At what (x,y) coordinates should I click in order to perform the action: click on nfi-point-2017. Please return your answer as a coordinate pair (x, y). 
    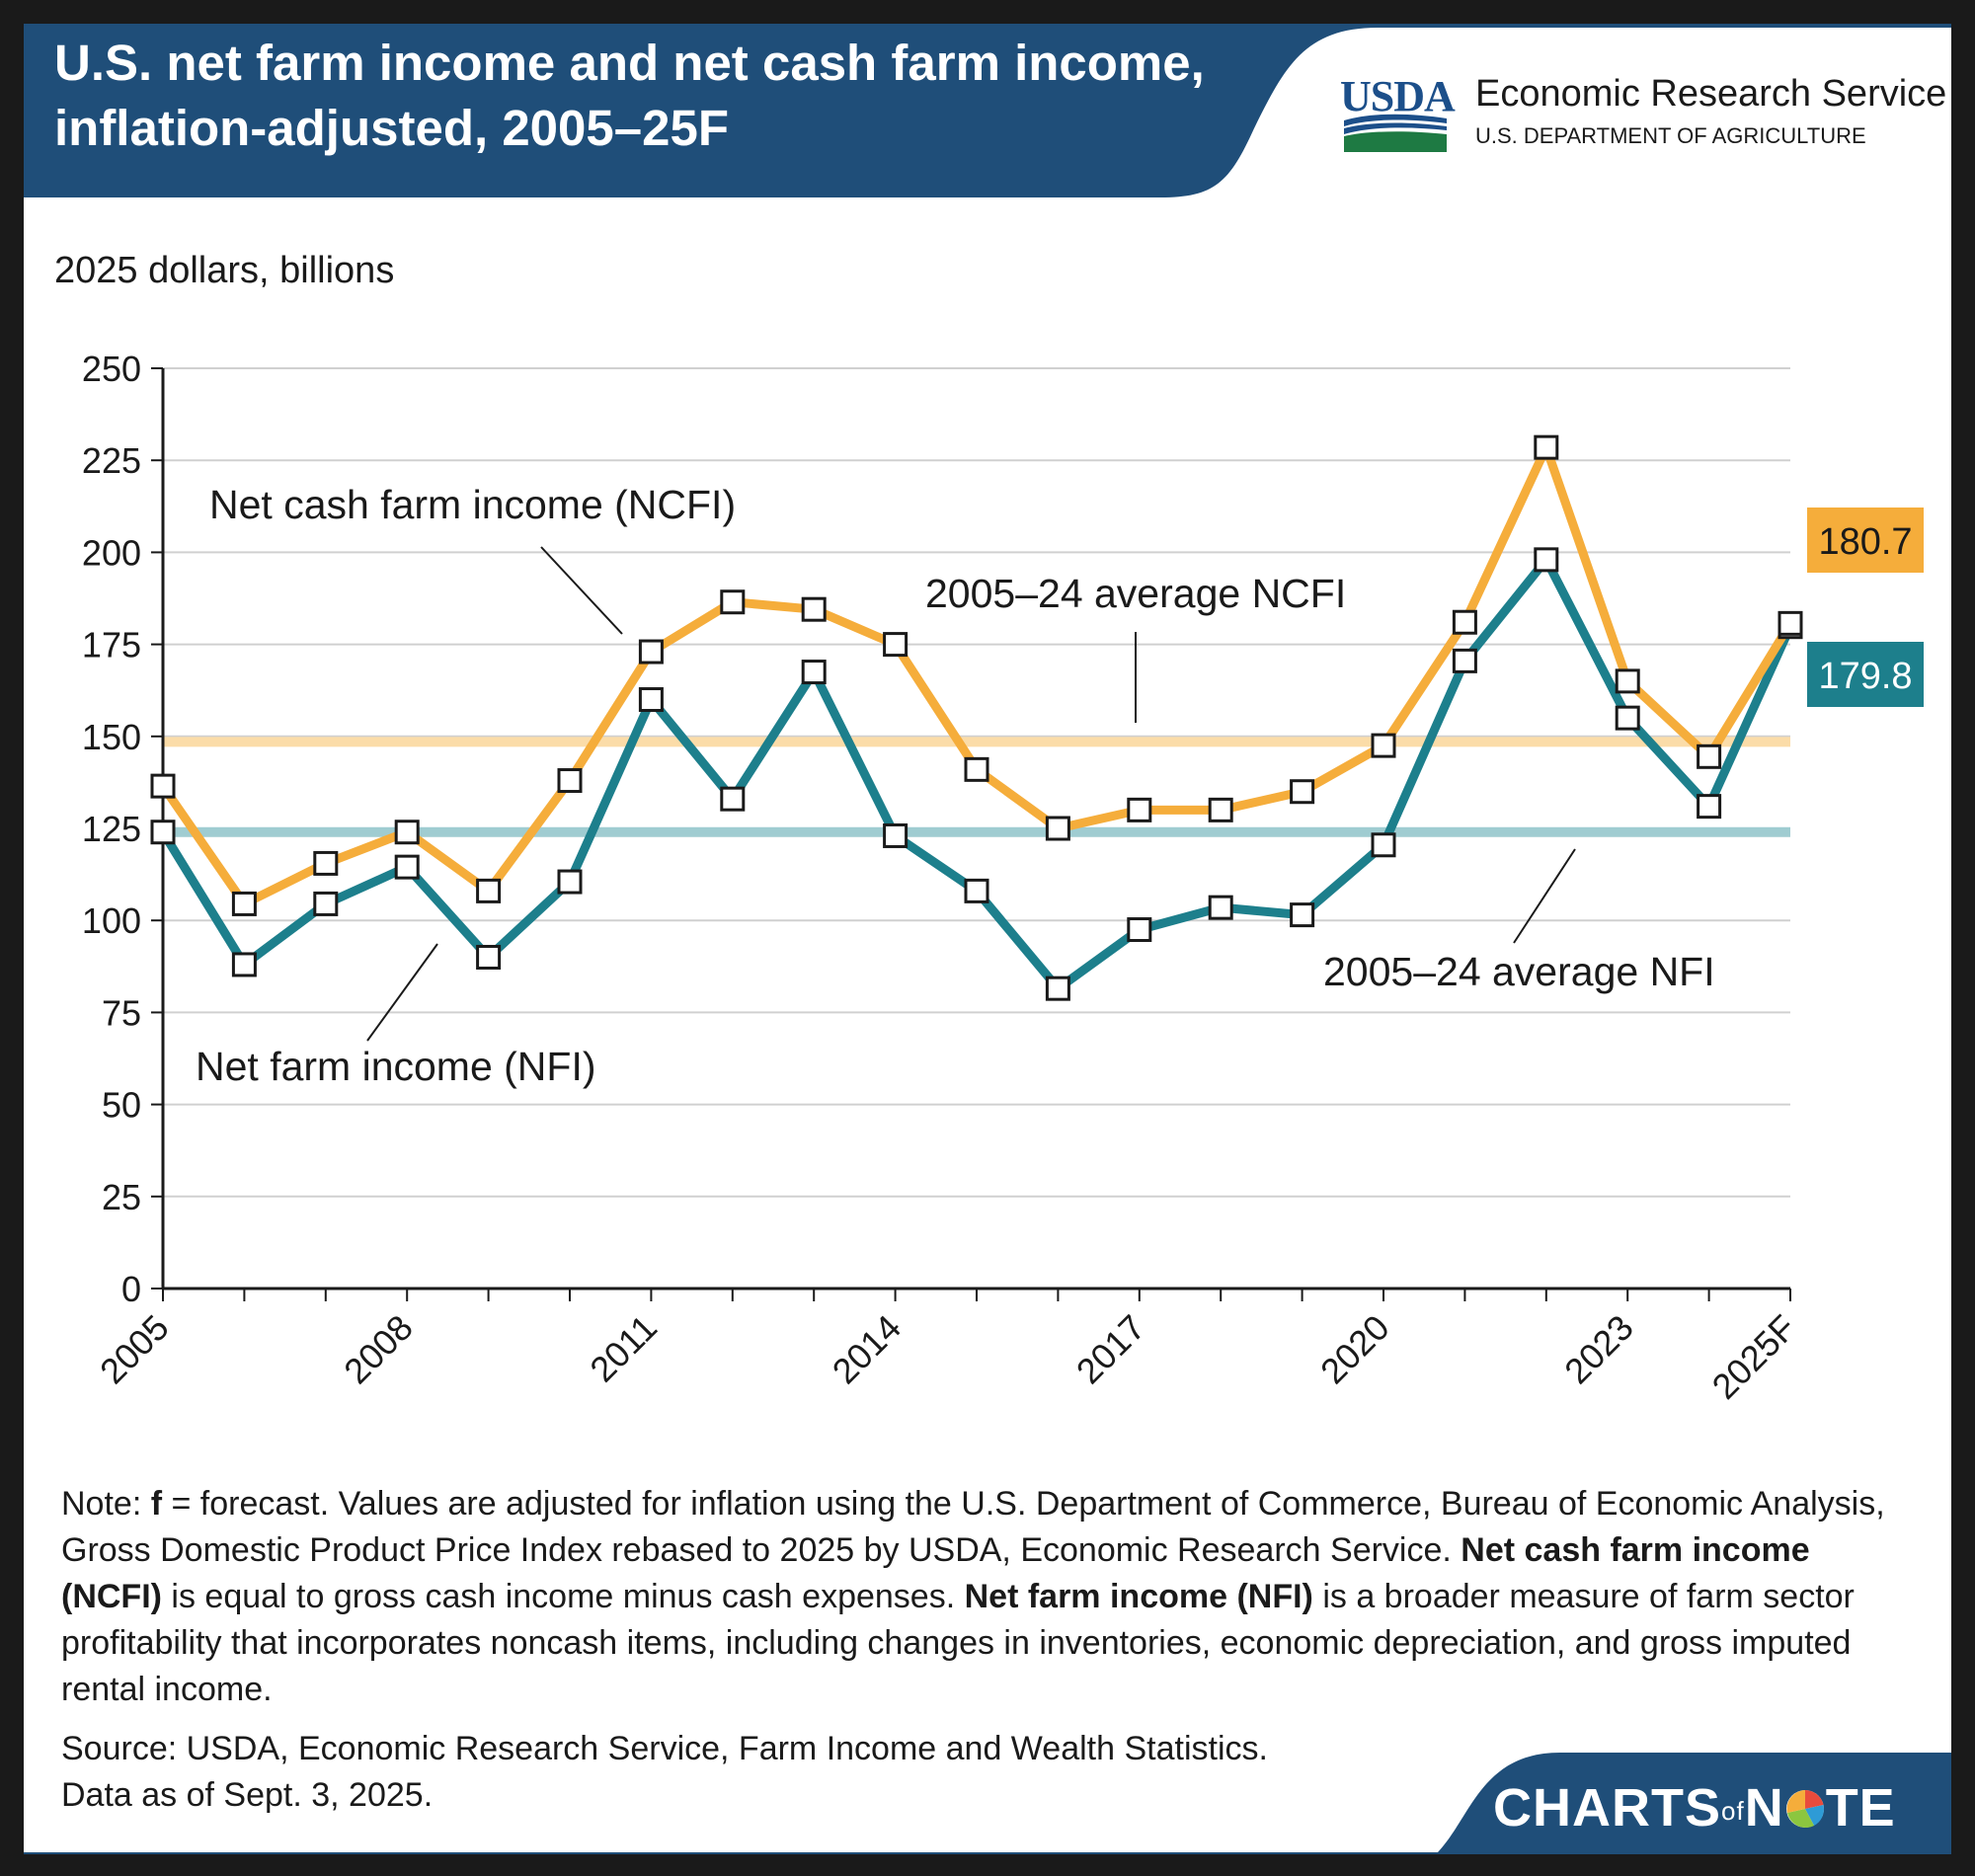
    Looking at the image, I should click on (1140, 930).